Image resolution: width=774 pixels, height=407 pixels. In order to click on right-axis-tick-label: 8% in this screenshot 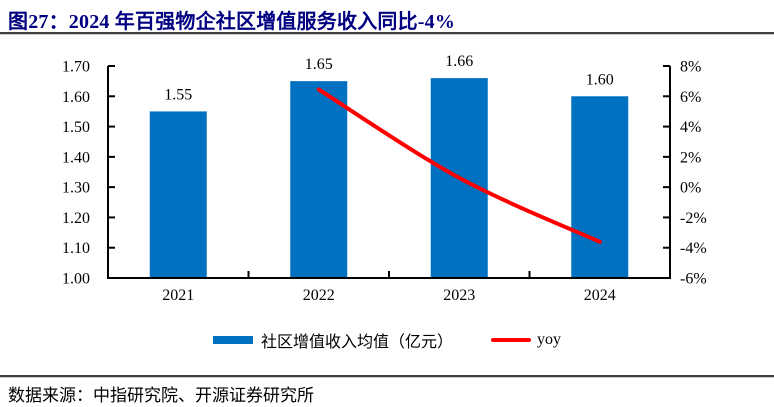, I will do `click(690, 67)`.